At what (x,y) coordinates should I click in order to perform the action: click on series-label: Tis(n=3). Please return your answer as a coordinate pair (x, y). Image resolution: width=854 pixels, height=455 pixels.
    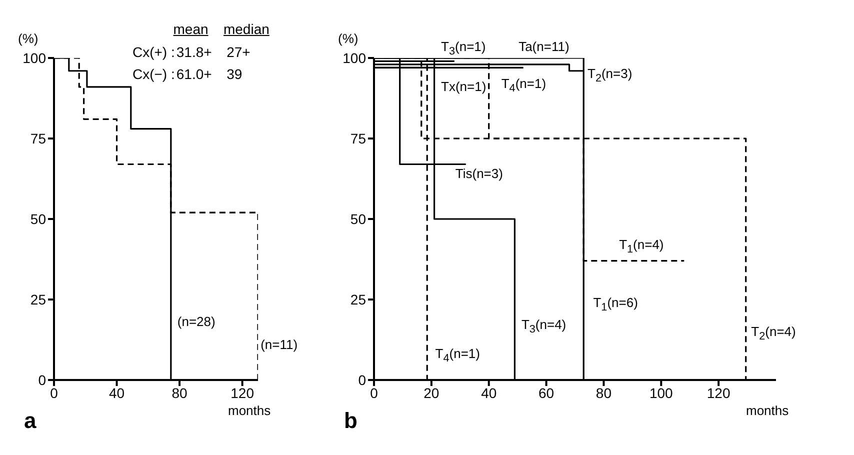
    Looking at the image, I should click on (479, 173).